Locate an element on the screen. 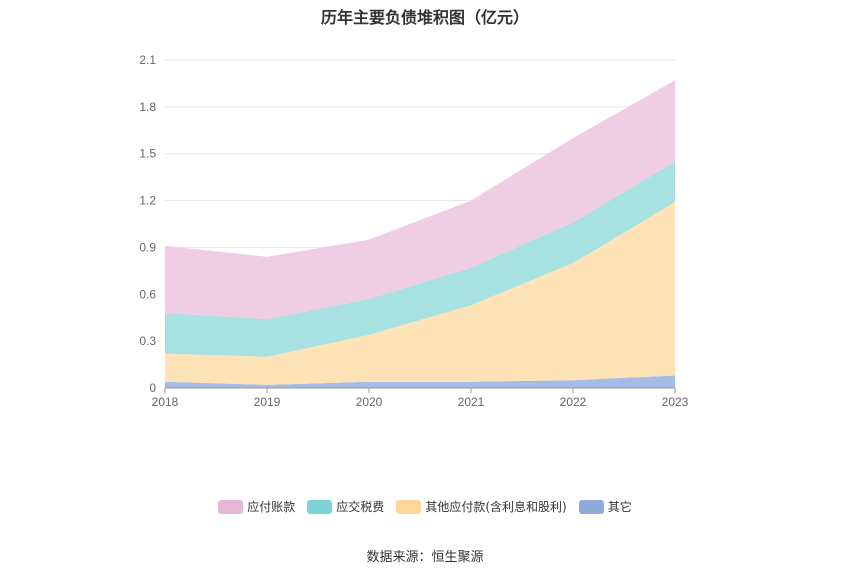  x-tick-label: 2019 is located at coordinates (267, 402).